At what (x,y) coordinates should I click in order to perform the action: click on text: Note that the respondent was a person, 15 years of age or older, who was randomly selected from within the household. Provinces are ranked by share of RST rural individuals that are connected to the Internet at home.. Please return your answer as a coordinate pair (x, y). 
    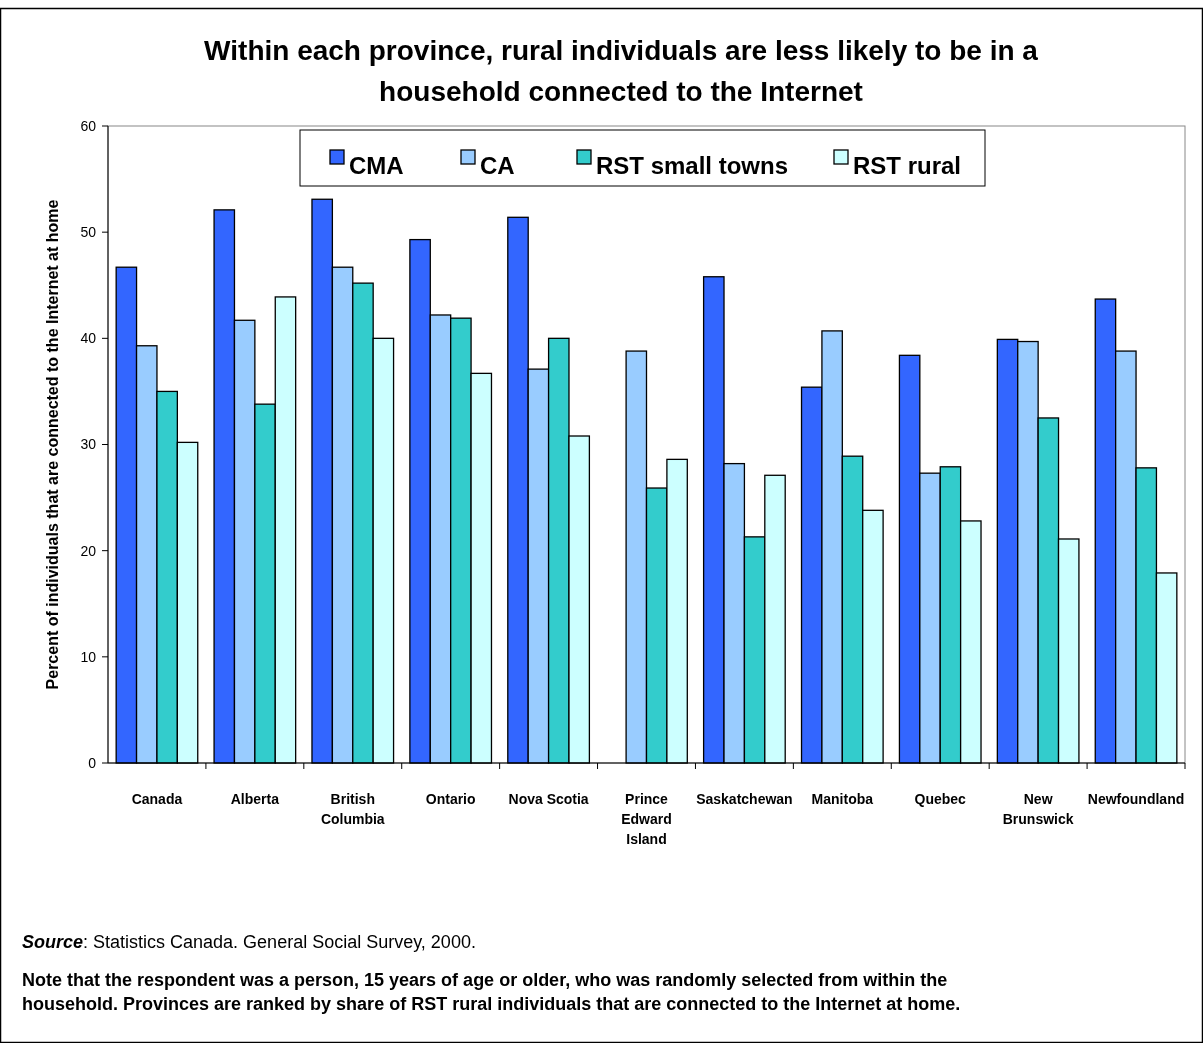
    Looking at the image, I should click on (491, 992).